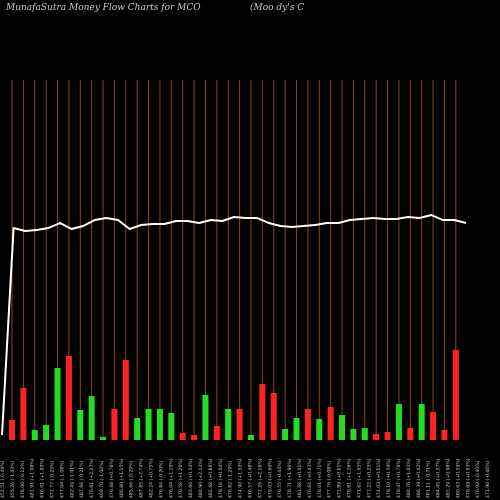 This screenshot has height=500, width=500. Describe the element at coordinates (340, 478) in the screenshot. I see `tick-label-34: 473.89 (+0.61%)` at that location.